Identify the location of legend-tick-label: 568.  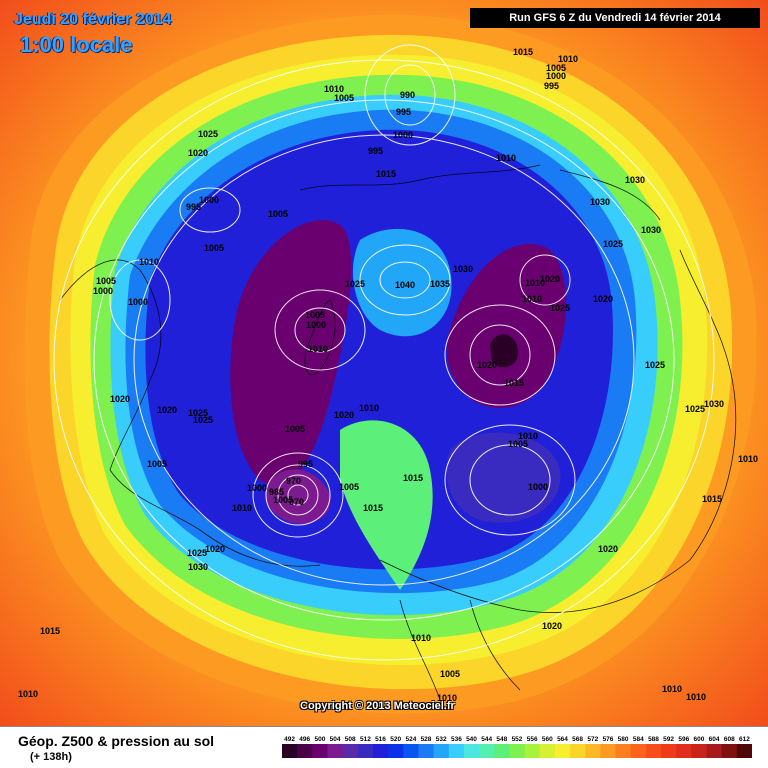
(577, 739).